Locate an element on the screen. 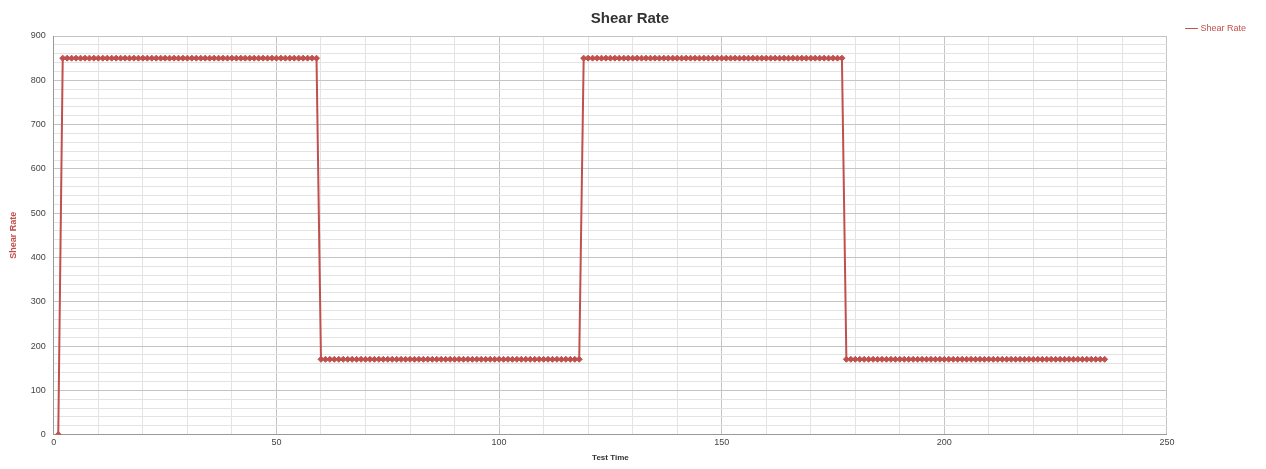 Image resolution: width=1266 pixels, height=469 pixels. x-tick-label: 0 is located at coordinates (54, 442).